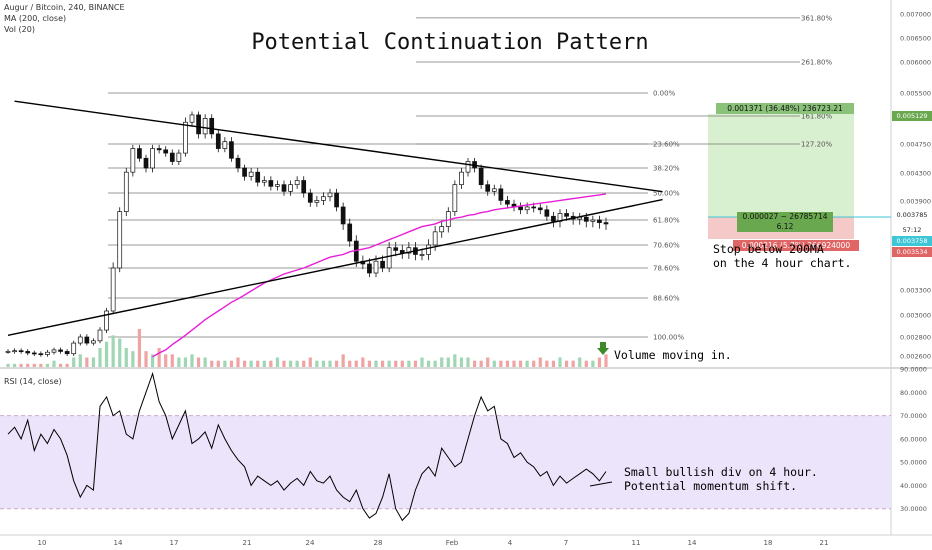 The width and height of the screenshot is (932, 550). What do you see at coordinates (721, 472) in the screenshot?
I see `rsi-note-line1: Small bullish div on 4 hour.` at bounding box center [721, 472].